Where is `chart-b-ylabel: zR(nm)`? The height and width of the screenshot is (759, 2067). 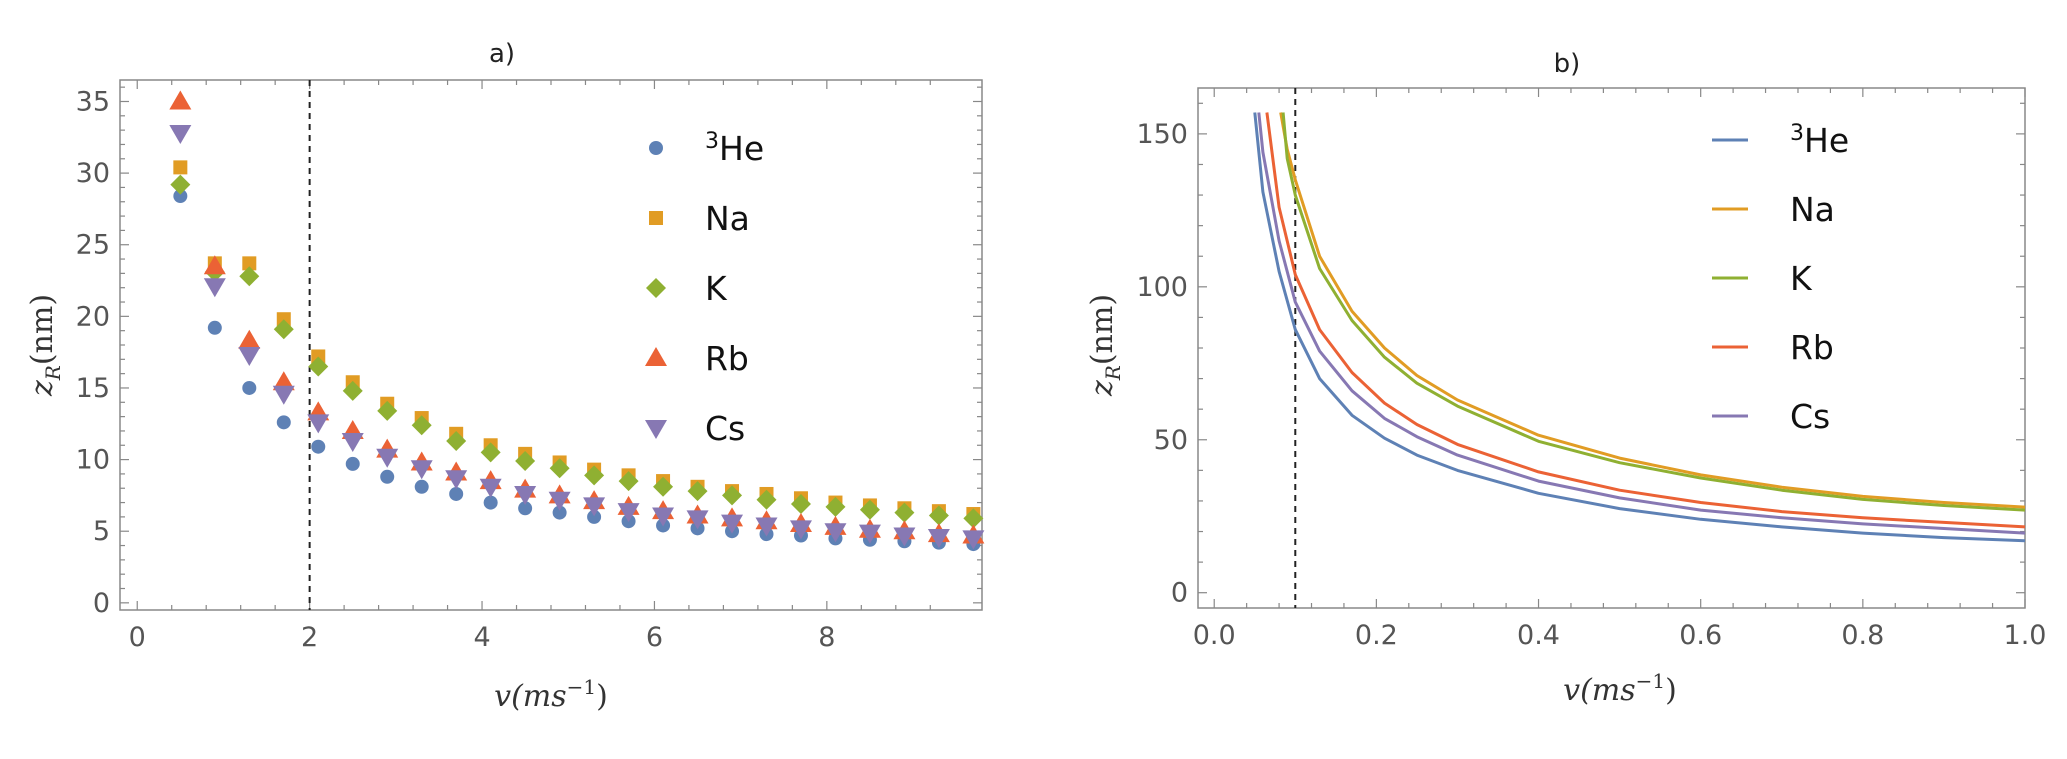 chart-b-ylabel: zR(nm) is located at coordinates (1105, 345).